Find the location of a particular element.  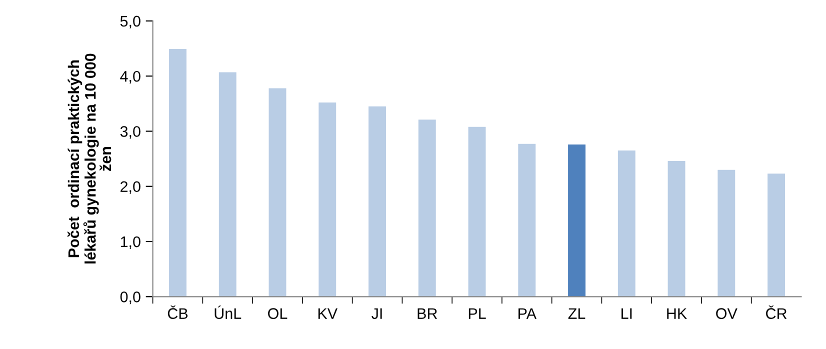

x-tick-label: ÚnL is located at coordinates (228, 312).